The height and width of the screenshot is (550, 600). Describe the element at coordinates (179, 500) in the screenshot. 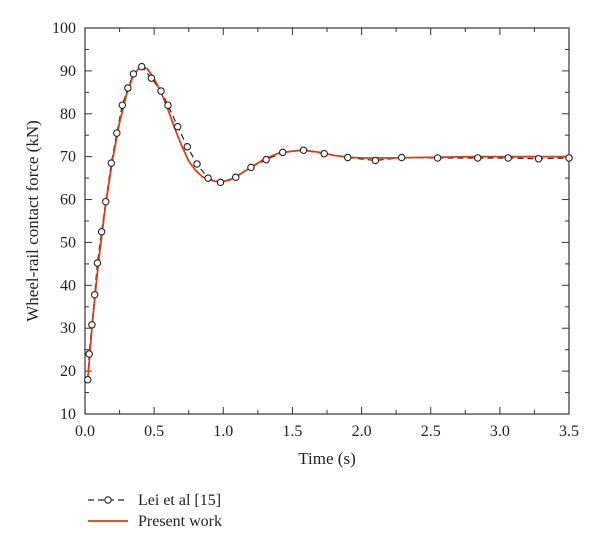

I see `legend-label-lei: Lei et al [15]` at that location.